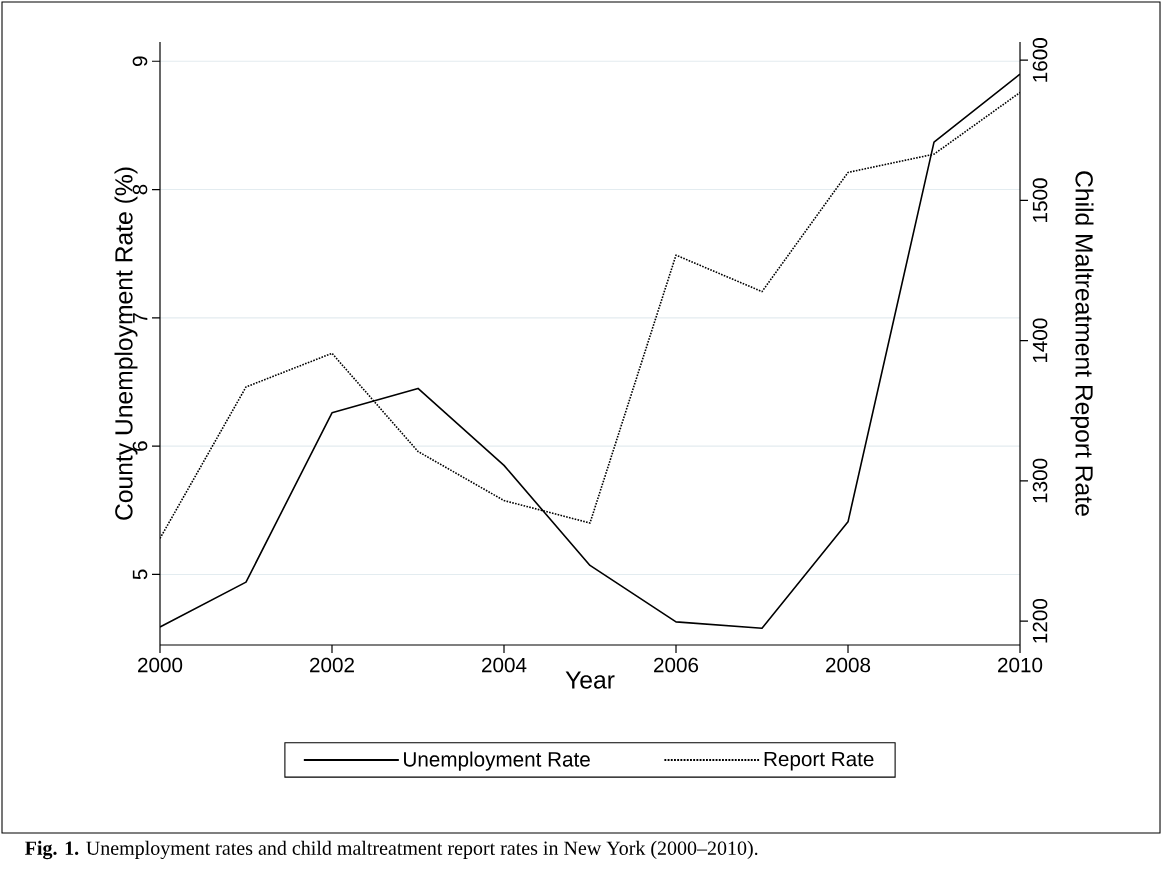 The height and width of the screenshot is (879, 1168). What do you see at coordinates (1040, 60) in the screenshot?
I see `y2-tick-label: 1600` at bounding box center [1040, 60].